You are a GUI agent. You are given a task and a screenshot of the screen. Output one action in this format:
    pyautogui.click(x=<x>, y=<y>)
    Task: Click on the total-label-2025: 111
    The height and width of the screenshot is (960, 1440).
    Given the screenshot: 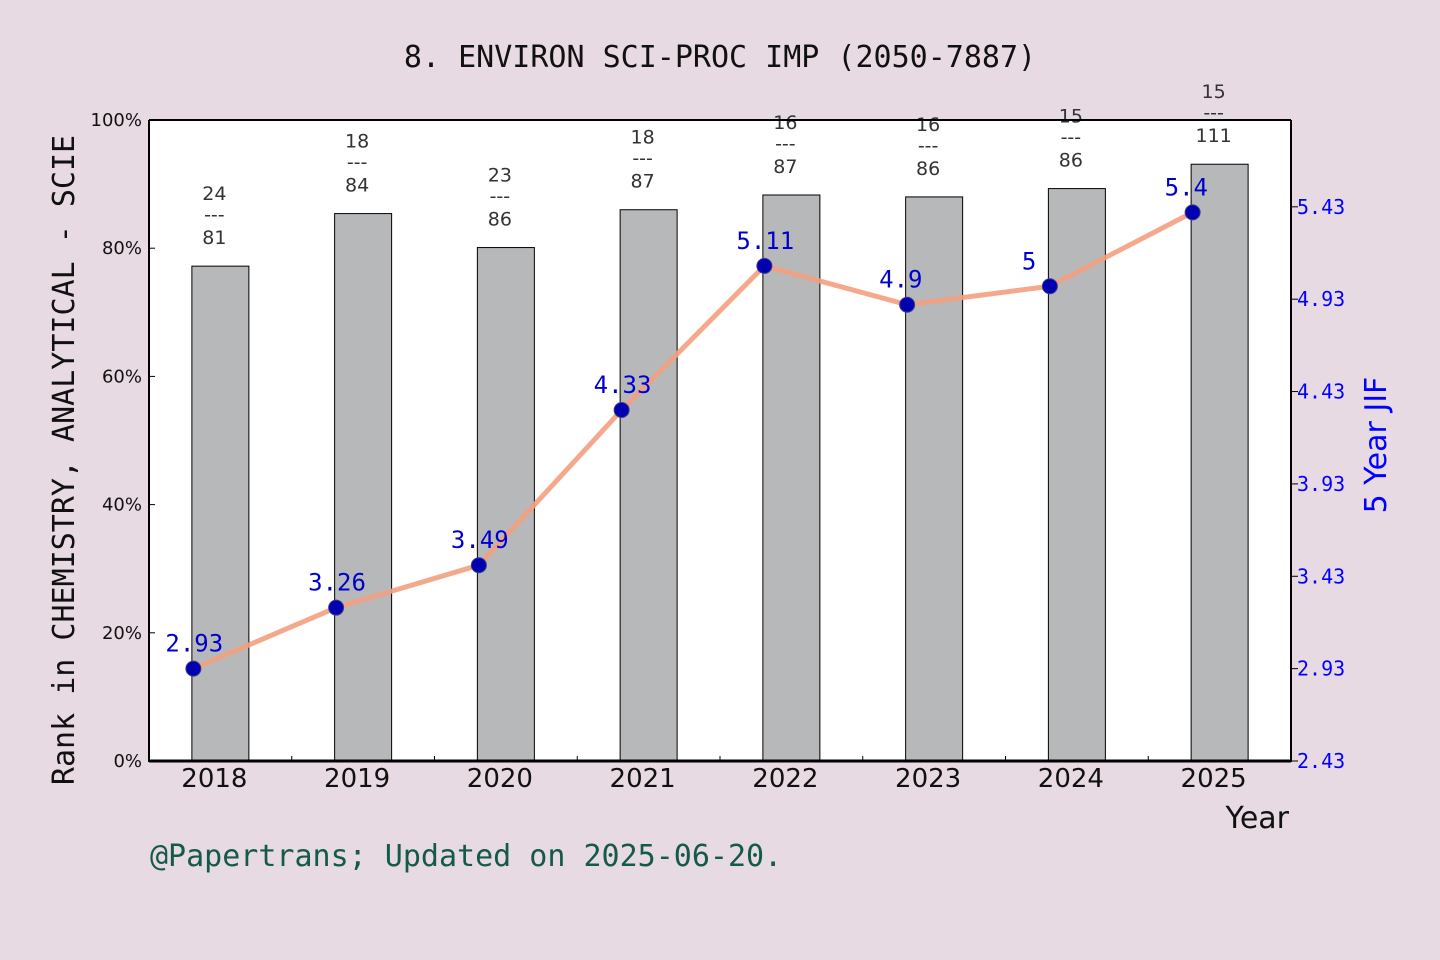 What is the action you would take?
    pyautogui.click(x=1213, y=136)
    